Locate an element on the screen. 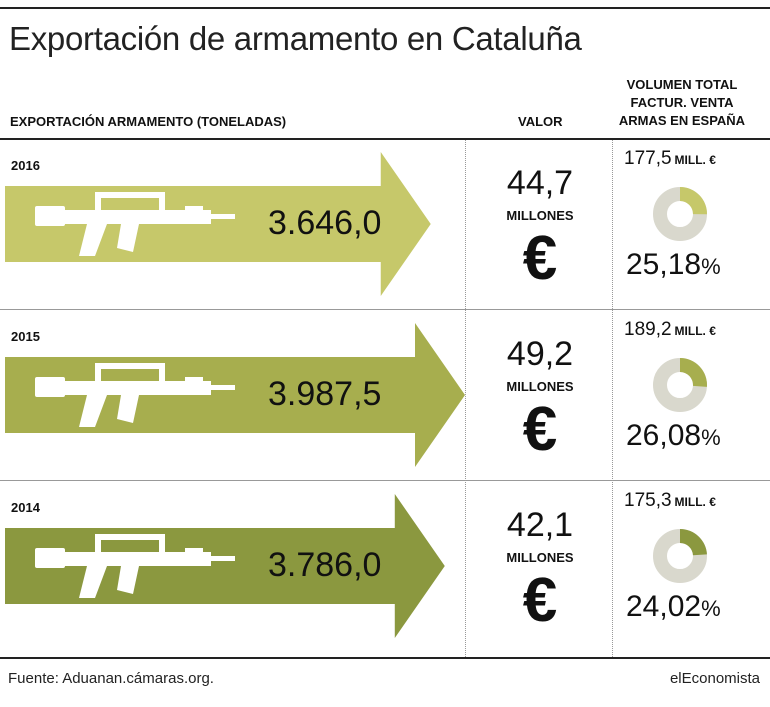  volumen-number: 189,2 is located at coordinates (648, 329).